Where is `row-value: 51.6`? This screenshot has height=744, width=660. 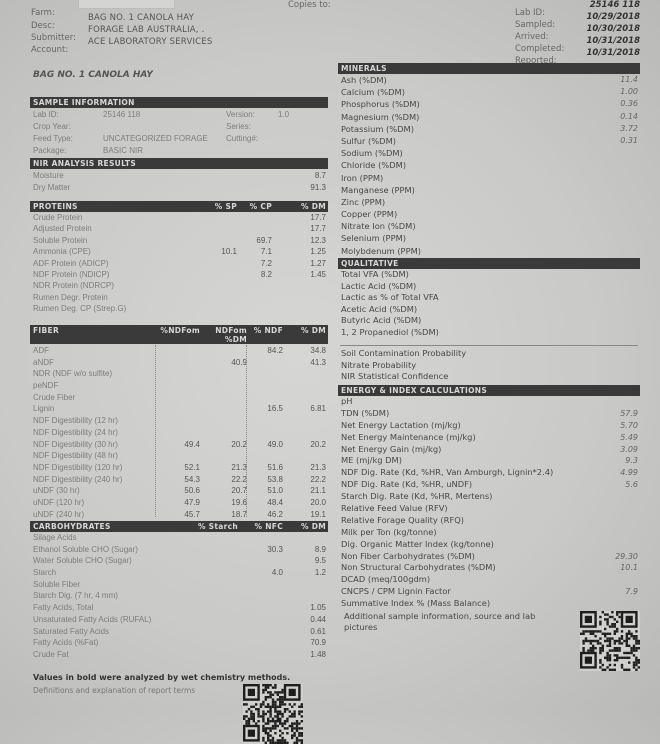 row-value: 51.6 is located at coordinates (275, 467).